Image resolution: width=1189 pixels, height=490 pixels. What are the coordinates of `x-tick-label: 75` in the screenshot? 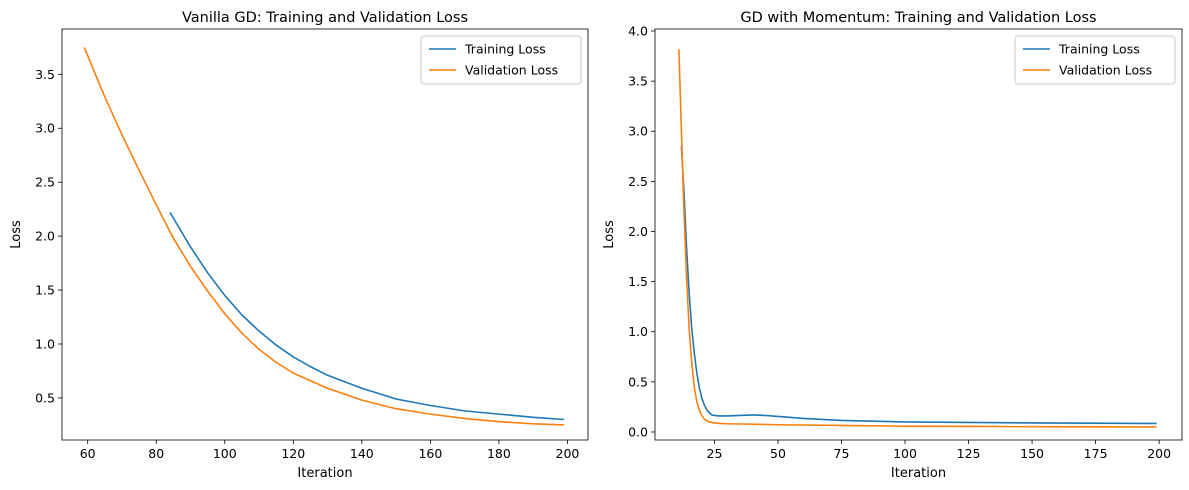 It's located at (842, 453).